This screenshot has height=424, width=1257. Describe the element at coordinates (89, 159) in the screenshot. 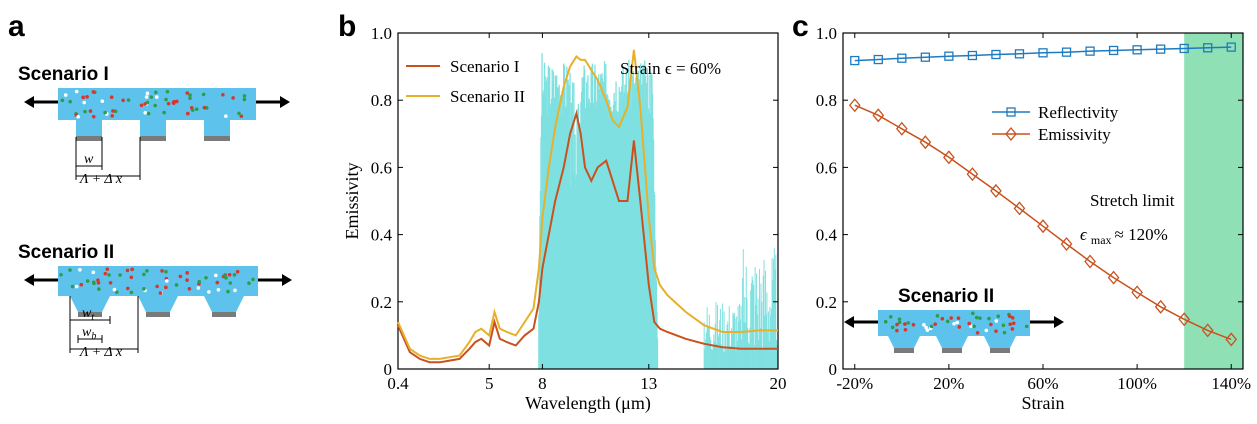

I see `dim-w: w` at that location.